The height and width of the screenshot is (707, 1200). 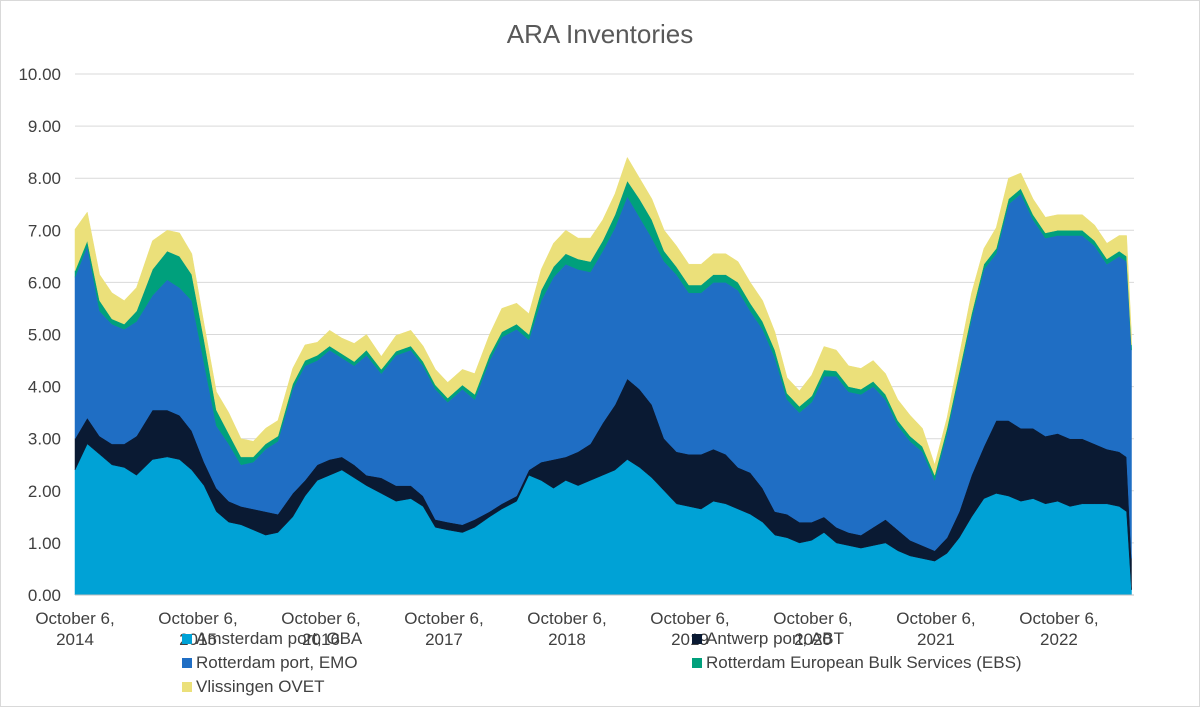 What do you see at coordinates (321, 639) in the screenshot?
I see `x-tick-year: 2016` at bounding box center [321, 639].